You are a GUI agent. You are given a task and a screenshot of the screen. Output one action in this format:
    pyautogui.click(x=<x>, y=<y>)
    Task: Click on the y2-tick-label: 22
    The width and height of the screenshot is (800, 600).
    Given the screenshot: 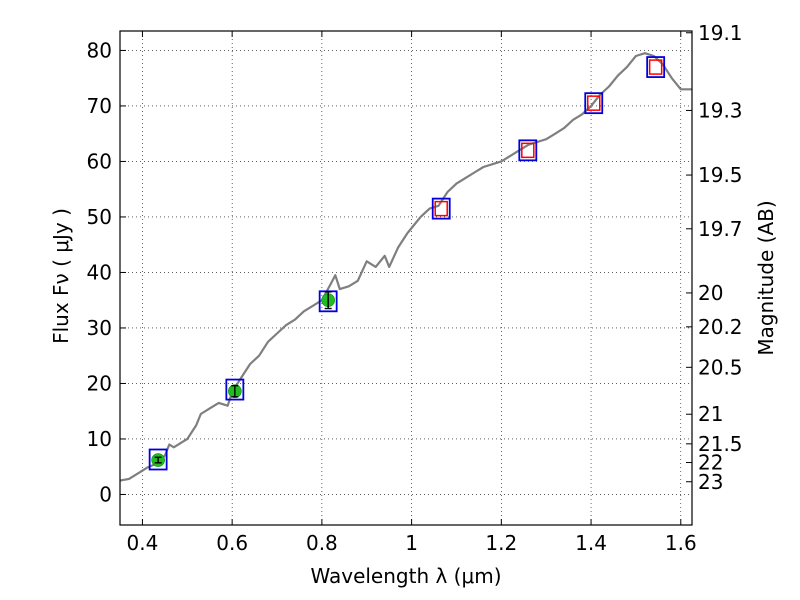 What is the action you would take?
    pyautogui.click(x=710, y=463)
    